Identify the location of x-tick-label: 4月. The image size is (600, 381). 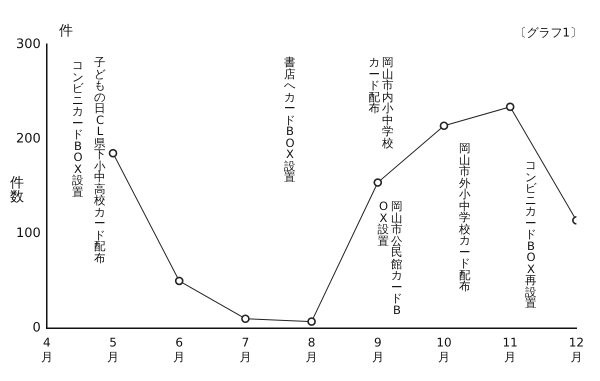
(46, 350).